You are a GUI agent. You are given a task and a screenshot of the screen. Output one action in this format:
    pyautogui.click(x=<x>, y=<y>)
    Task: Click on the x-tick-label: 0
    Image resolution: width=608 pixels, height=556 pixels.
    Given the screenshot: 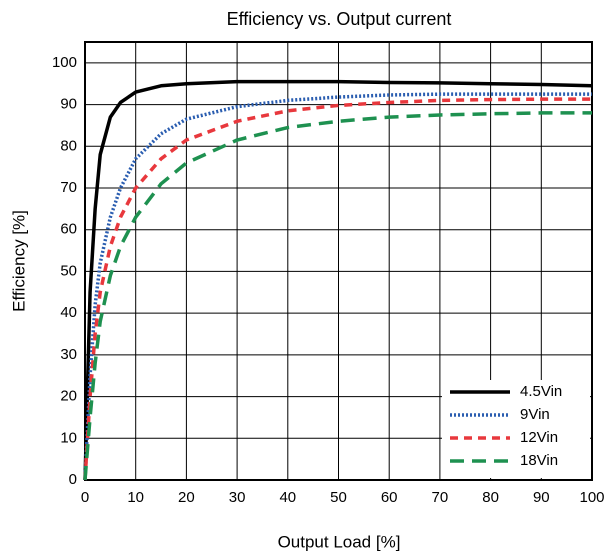 What is the action you would take?
    pyautogui.click(x=85, y=497)
    